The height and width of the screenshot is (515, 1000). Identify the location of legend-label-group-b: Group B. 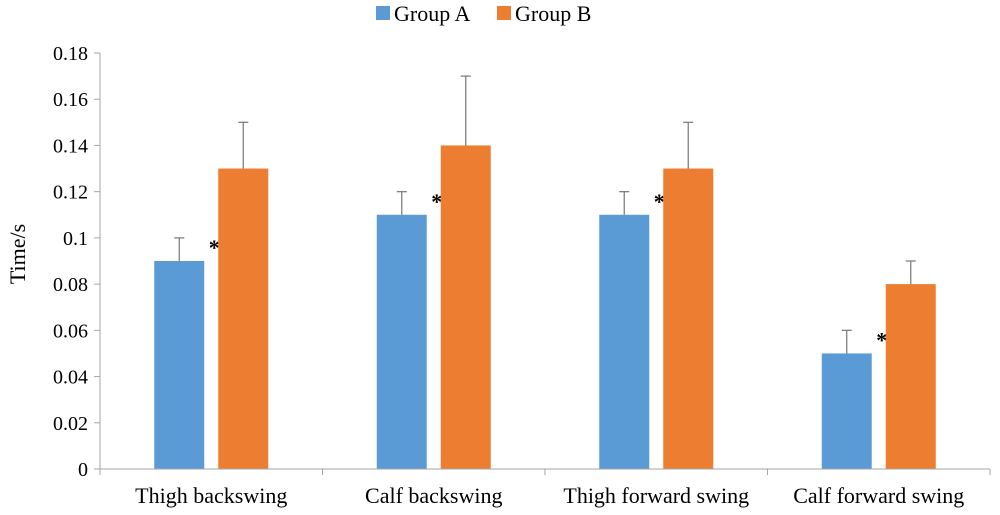
(553, 13).